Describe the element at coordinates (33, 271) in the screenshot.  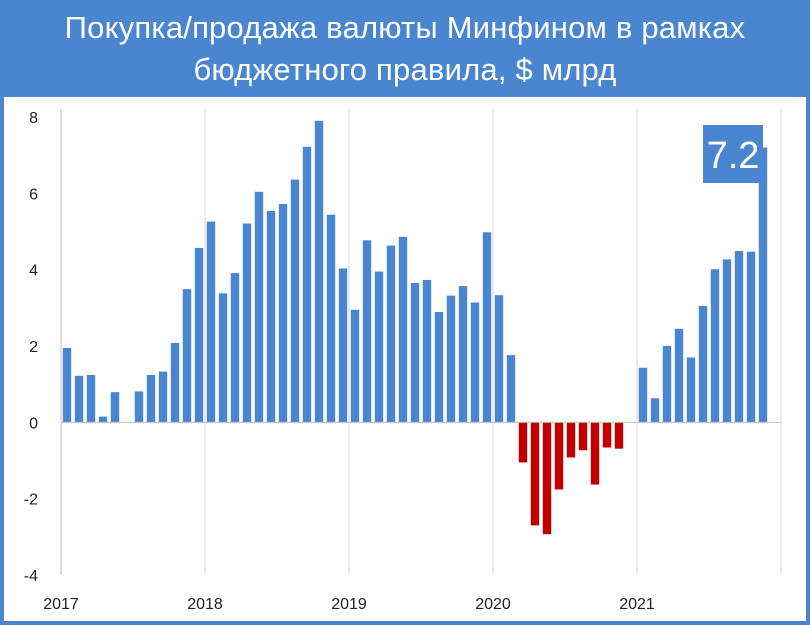
I see `y-tick-label: 4` at that location.